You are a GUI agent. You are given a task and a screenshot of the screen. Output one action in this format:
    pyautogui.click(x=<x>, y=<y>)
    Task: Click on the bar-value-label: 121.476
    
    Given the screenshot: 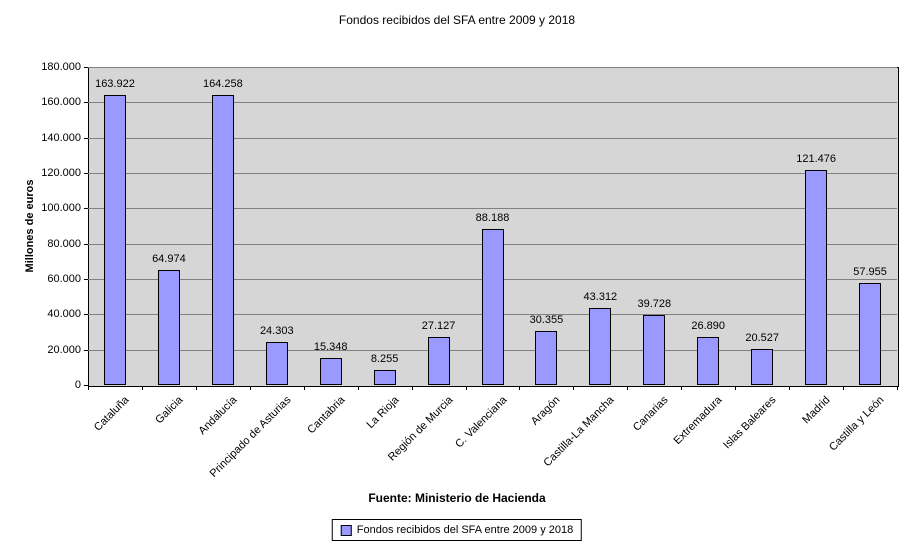 What is the action you would take?
    pyautogui.click(x=816, y=159)
    